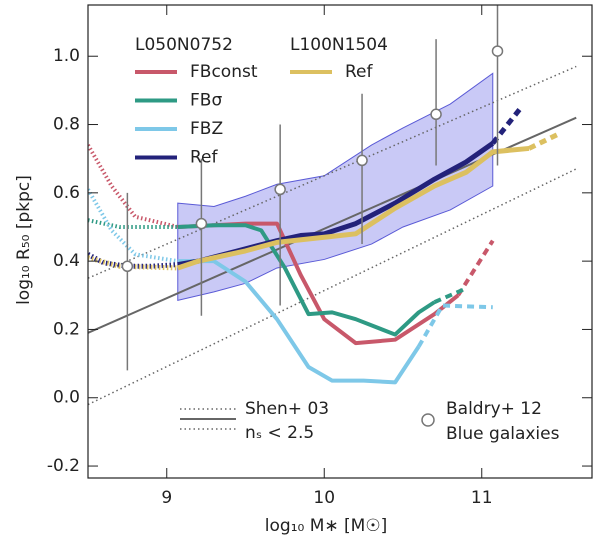 The image size is (602, 540). What do you see at coordinates (279, 433) in the screenshot?
I see `legend-label: nₛ < 2.5` at bounding box center [279, 433].